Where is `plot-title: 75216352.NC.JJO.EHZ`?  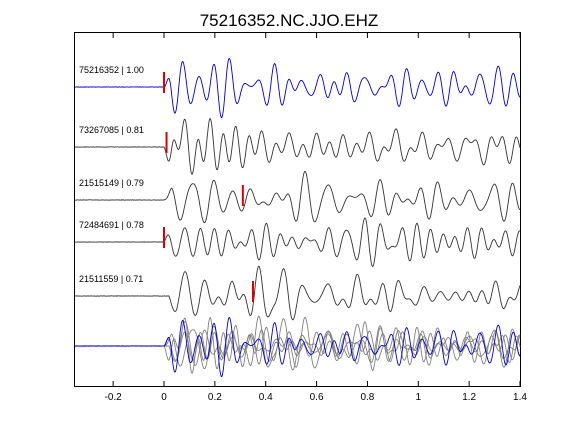
plot-title: 75216352.NC.JJO.EHZ is located at coordinates (289, 20).